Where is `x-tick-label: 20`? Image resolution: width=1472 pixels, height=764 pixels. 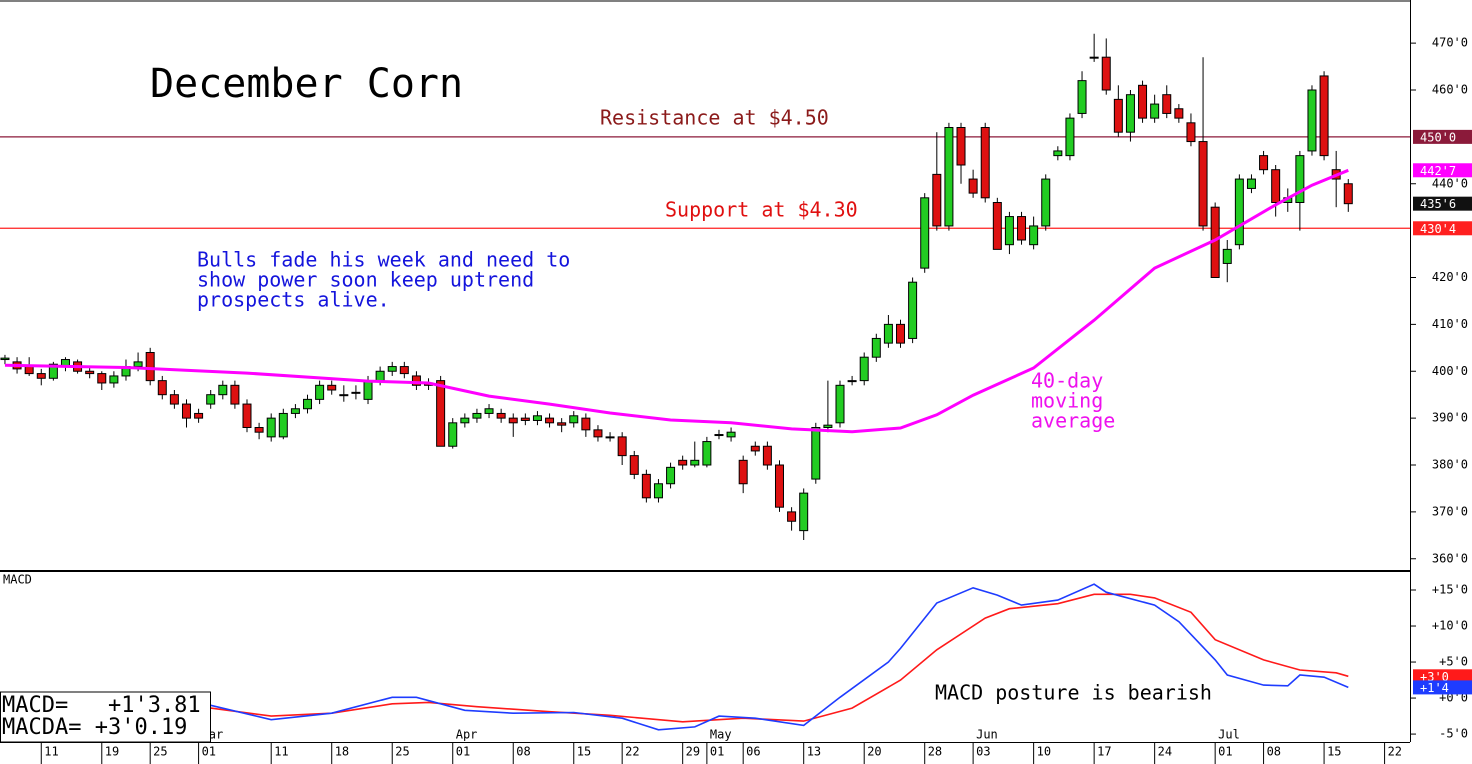
x-tick-label: 20 is located at coordinates (874, 752).